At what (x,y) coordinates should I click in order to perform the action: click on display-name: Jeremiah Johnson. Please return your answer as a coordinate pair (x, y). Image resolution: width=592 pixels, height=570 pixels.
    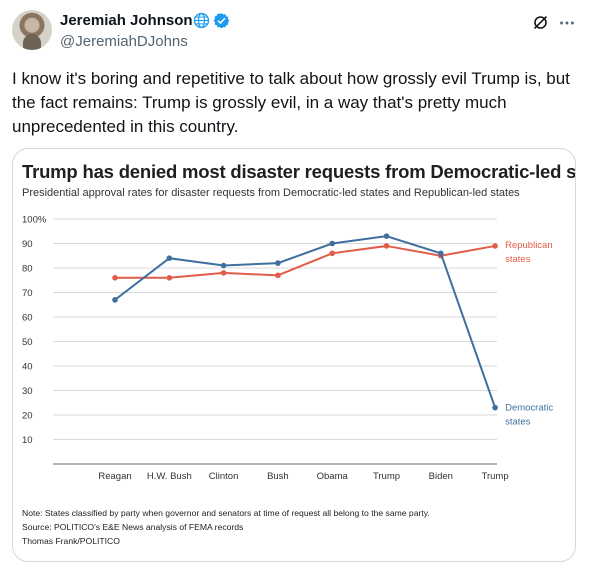
    Looking at the image, I should click on (126, 20).